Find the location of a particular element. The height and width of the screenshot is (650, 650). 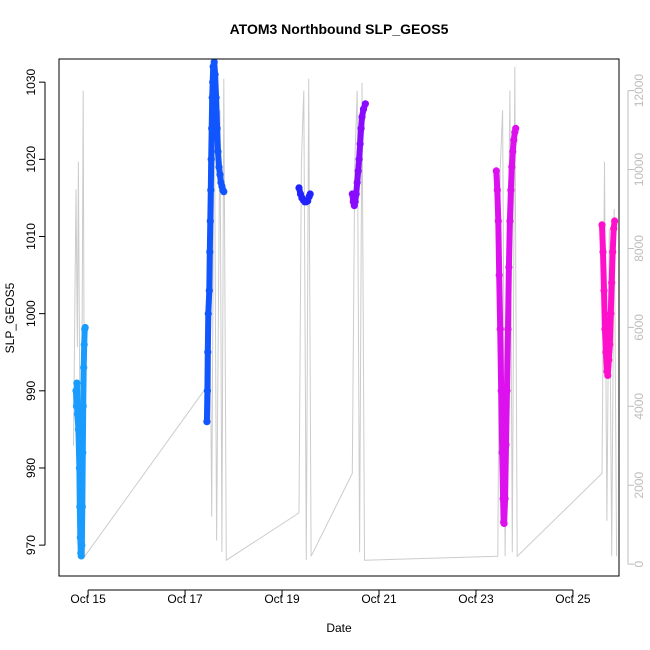

x-tick-label: Oct 23 is located at coordinates (476, 599).